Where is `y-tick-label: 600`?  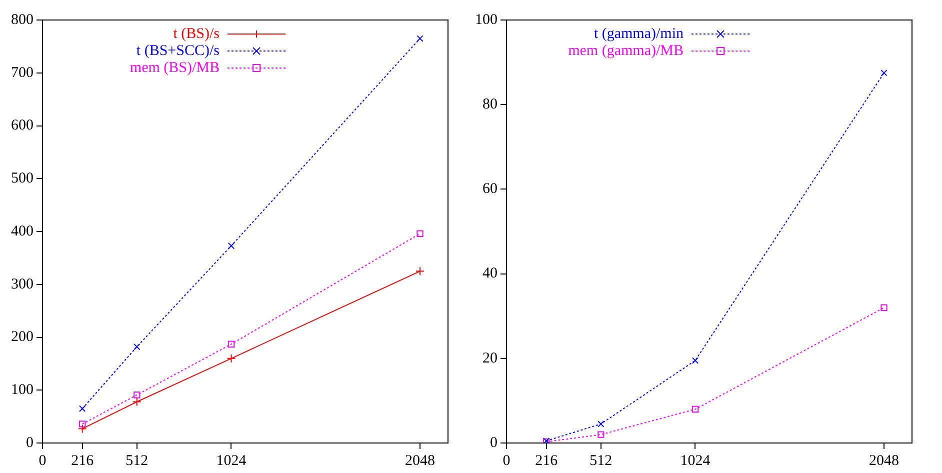 y-tick-label: 600 is located at coordinates (22, 126).